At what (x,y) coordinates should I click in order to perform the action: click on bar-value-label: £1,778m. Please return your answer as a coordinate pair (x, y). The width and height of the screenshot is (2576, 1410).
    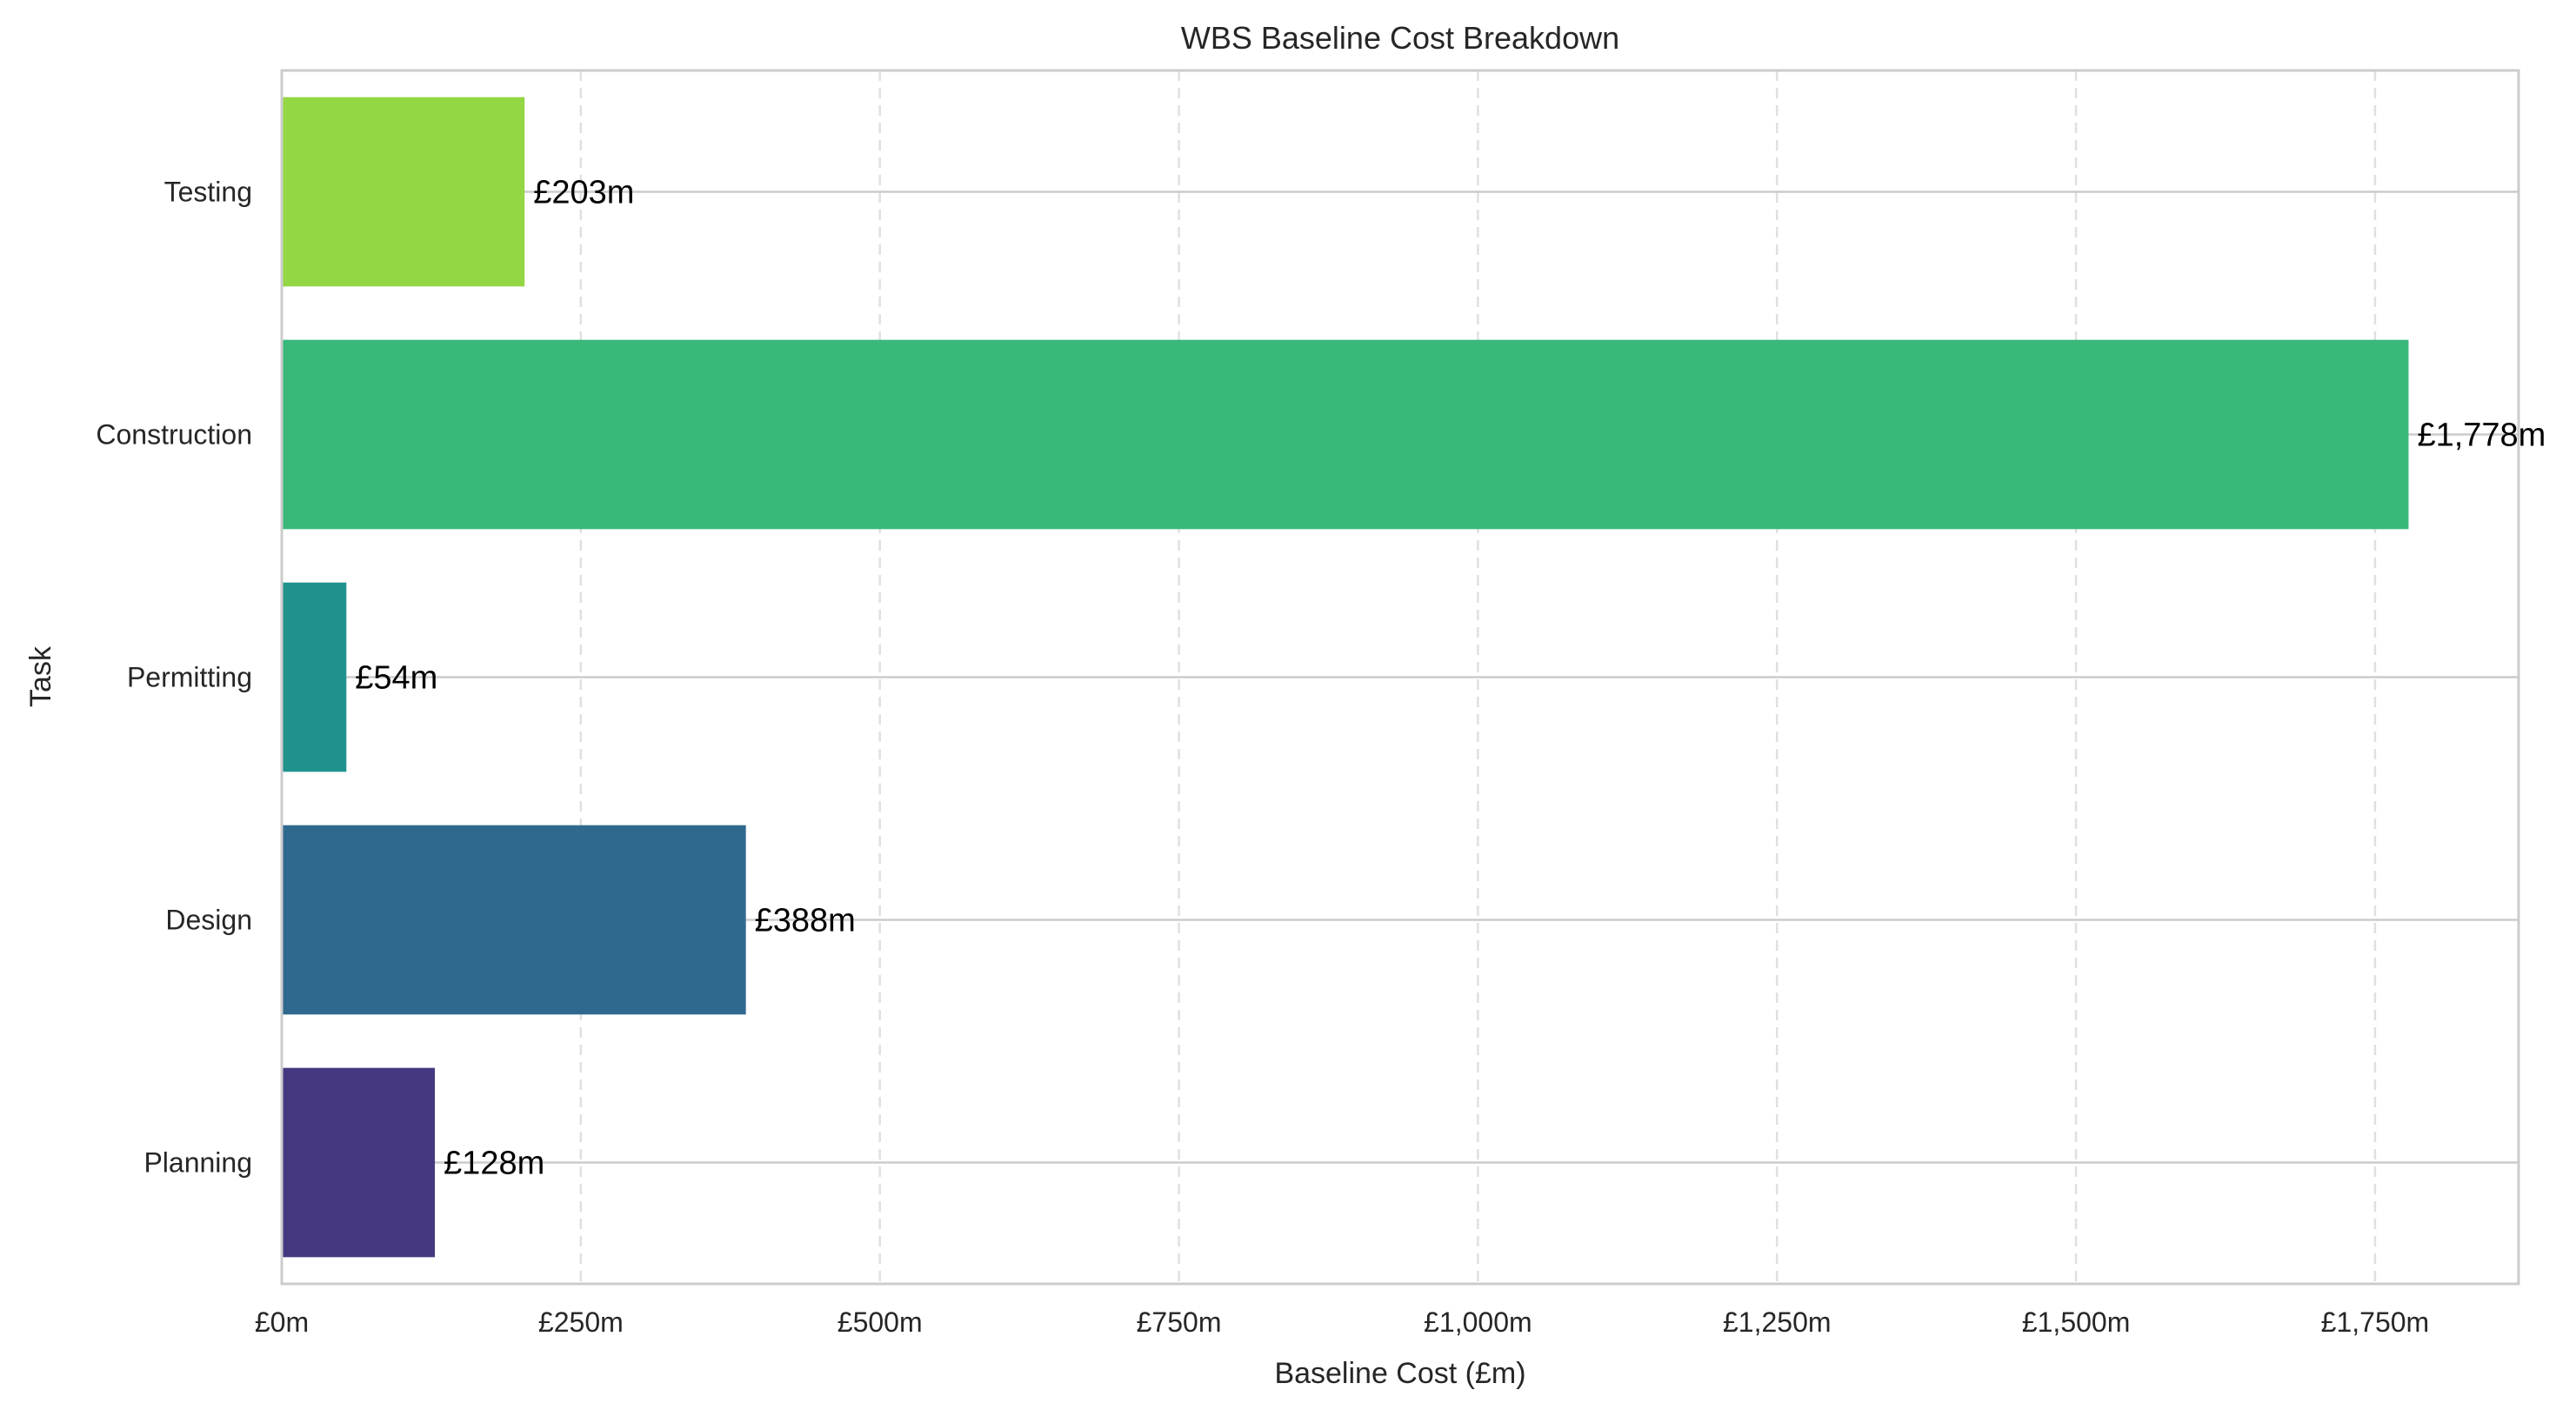
    Looking at the image, I should click on (2481, 436).